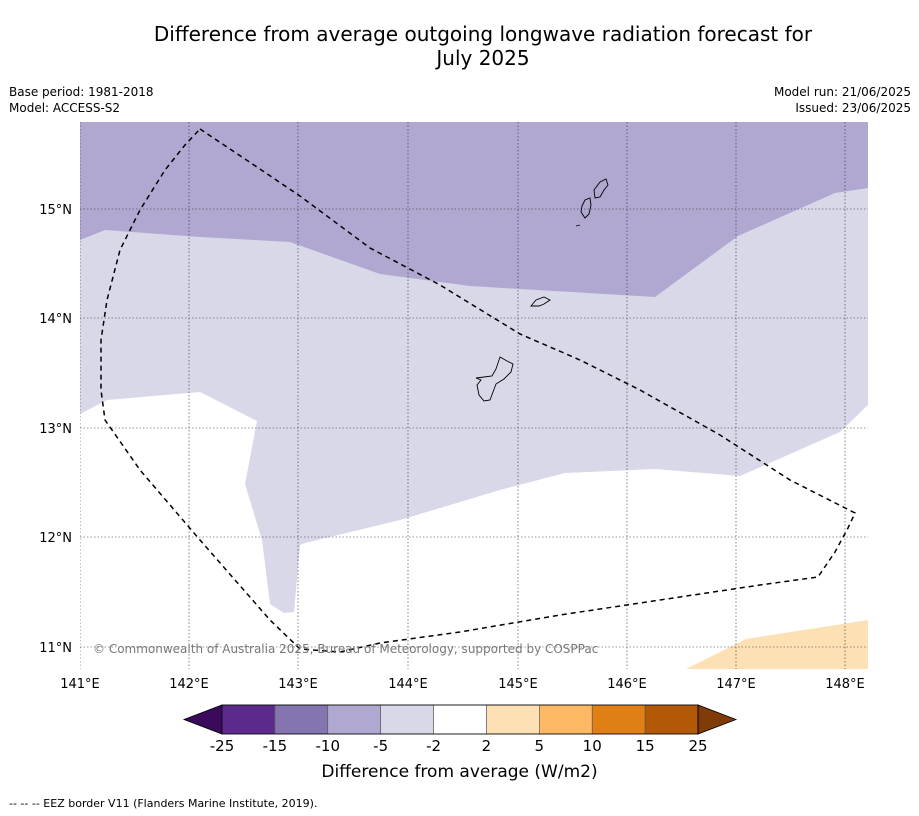 The height and width of the screenshot is (816, 919). I want to click on colorbar-tick-label: 5, so click(540, 746).